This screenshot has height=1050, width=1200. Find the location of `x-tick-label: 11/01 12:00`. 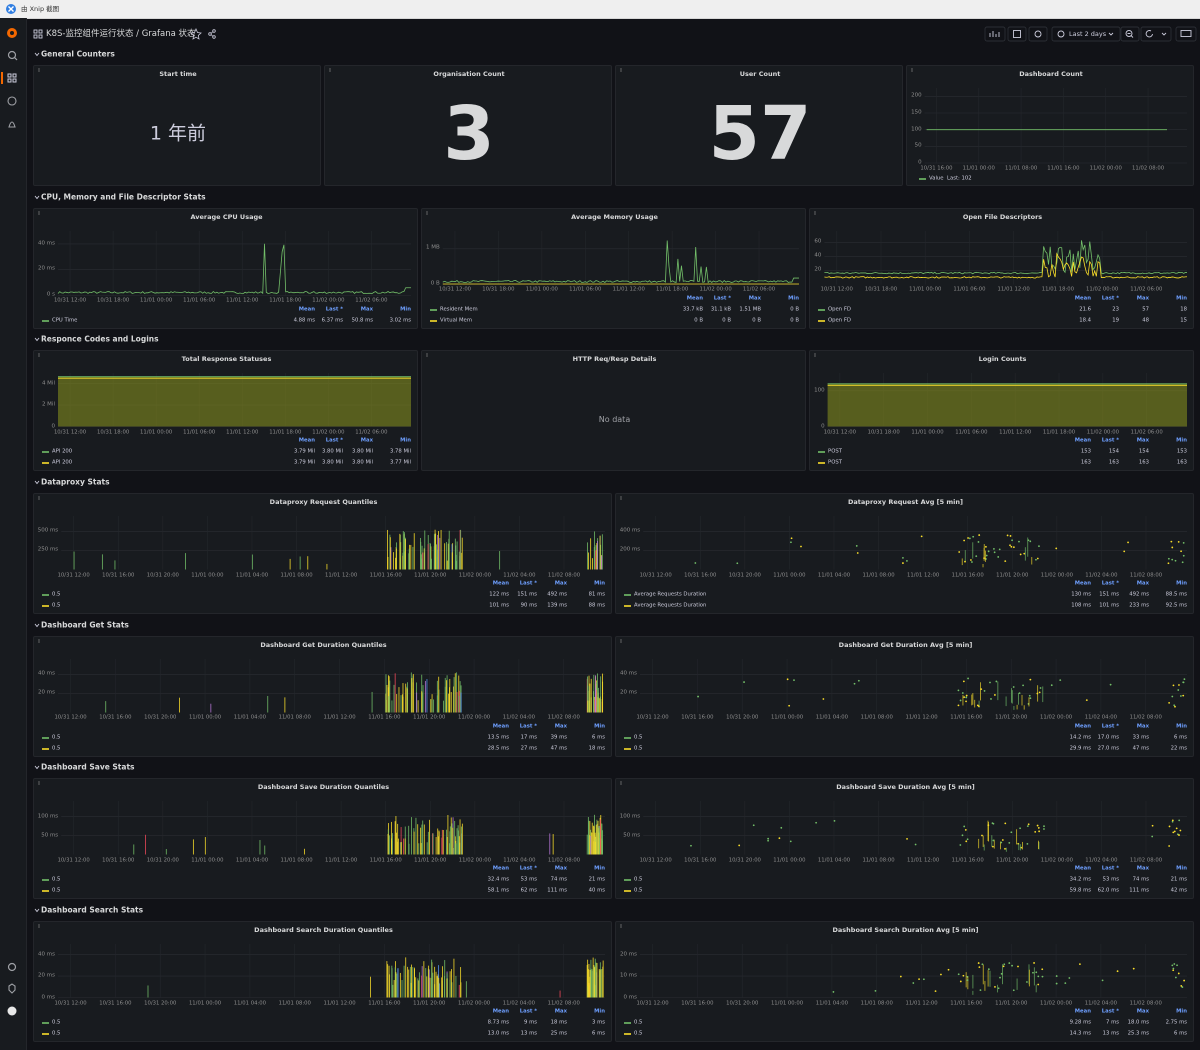

x-tick-label: 11/01 12:00 is located at coordinates (1013, 289).